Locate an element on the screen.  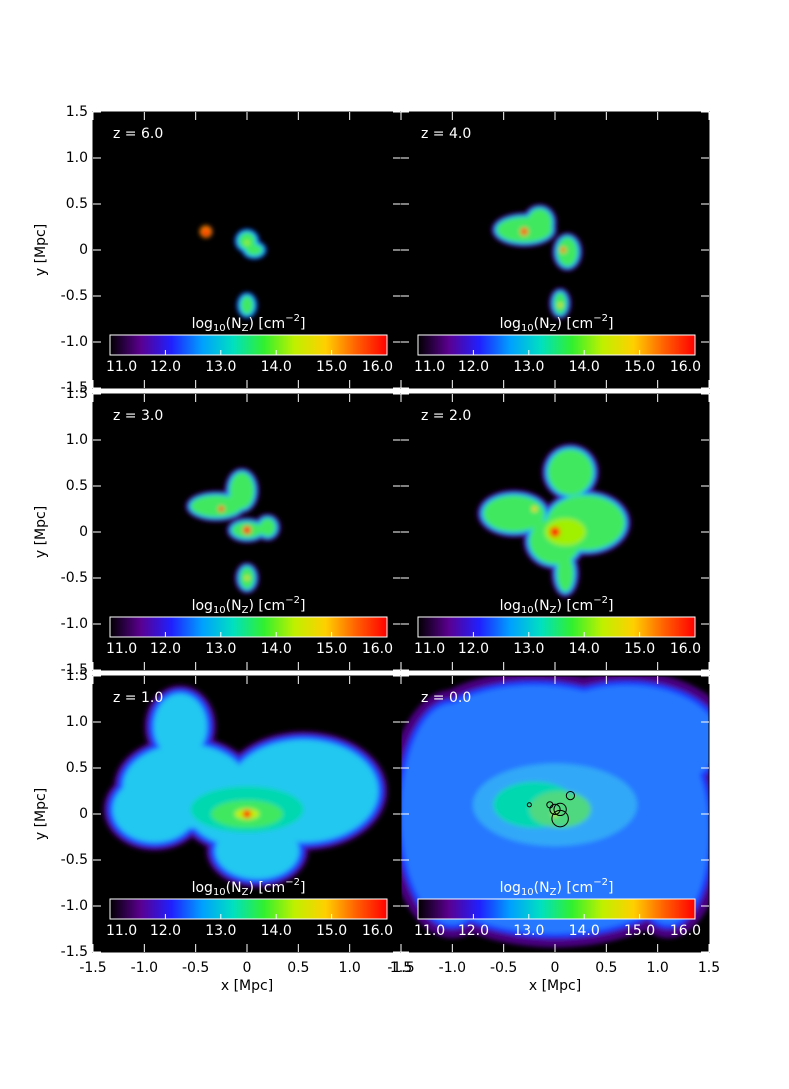
colorbar-tick-label: 16.0 is located at coordinates (685, 367).